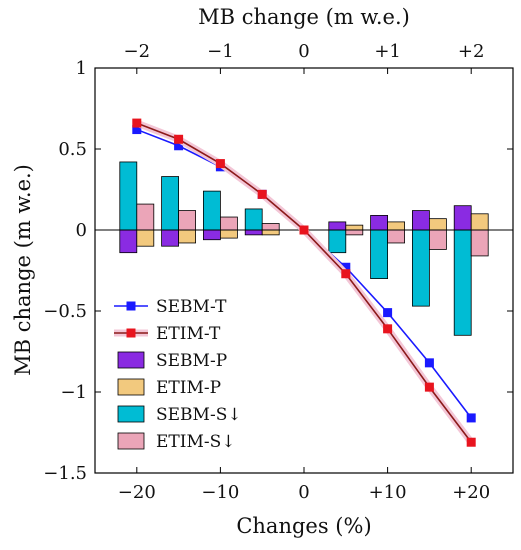  What do you see at coordinates (131, 306) in the screenshot?
I see `legend-marker-sebm-t` at bounding box center [131, 306].